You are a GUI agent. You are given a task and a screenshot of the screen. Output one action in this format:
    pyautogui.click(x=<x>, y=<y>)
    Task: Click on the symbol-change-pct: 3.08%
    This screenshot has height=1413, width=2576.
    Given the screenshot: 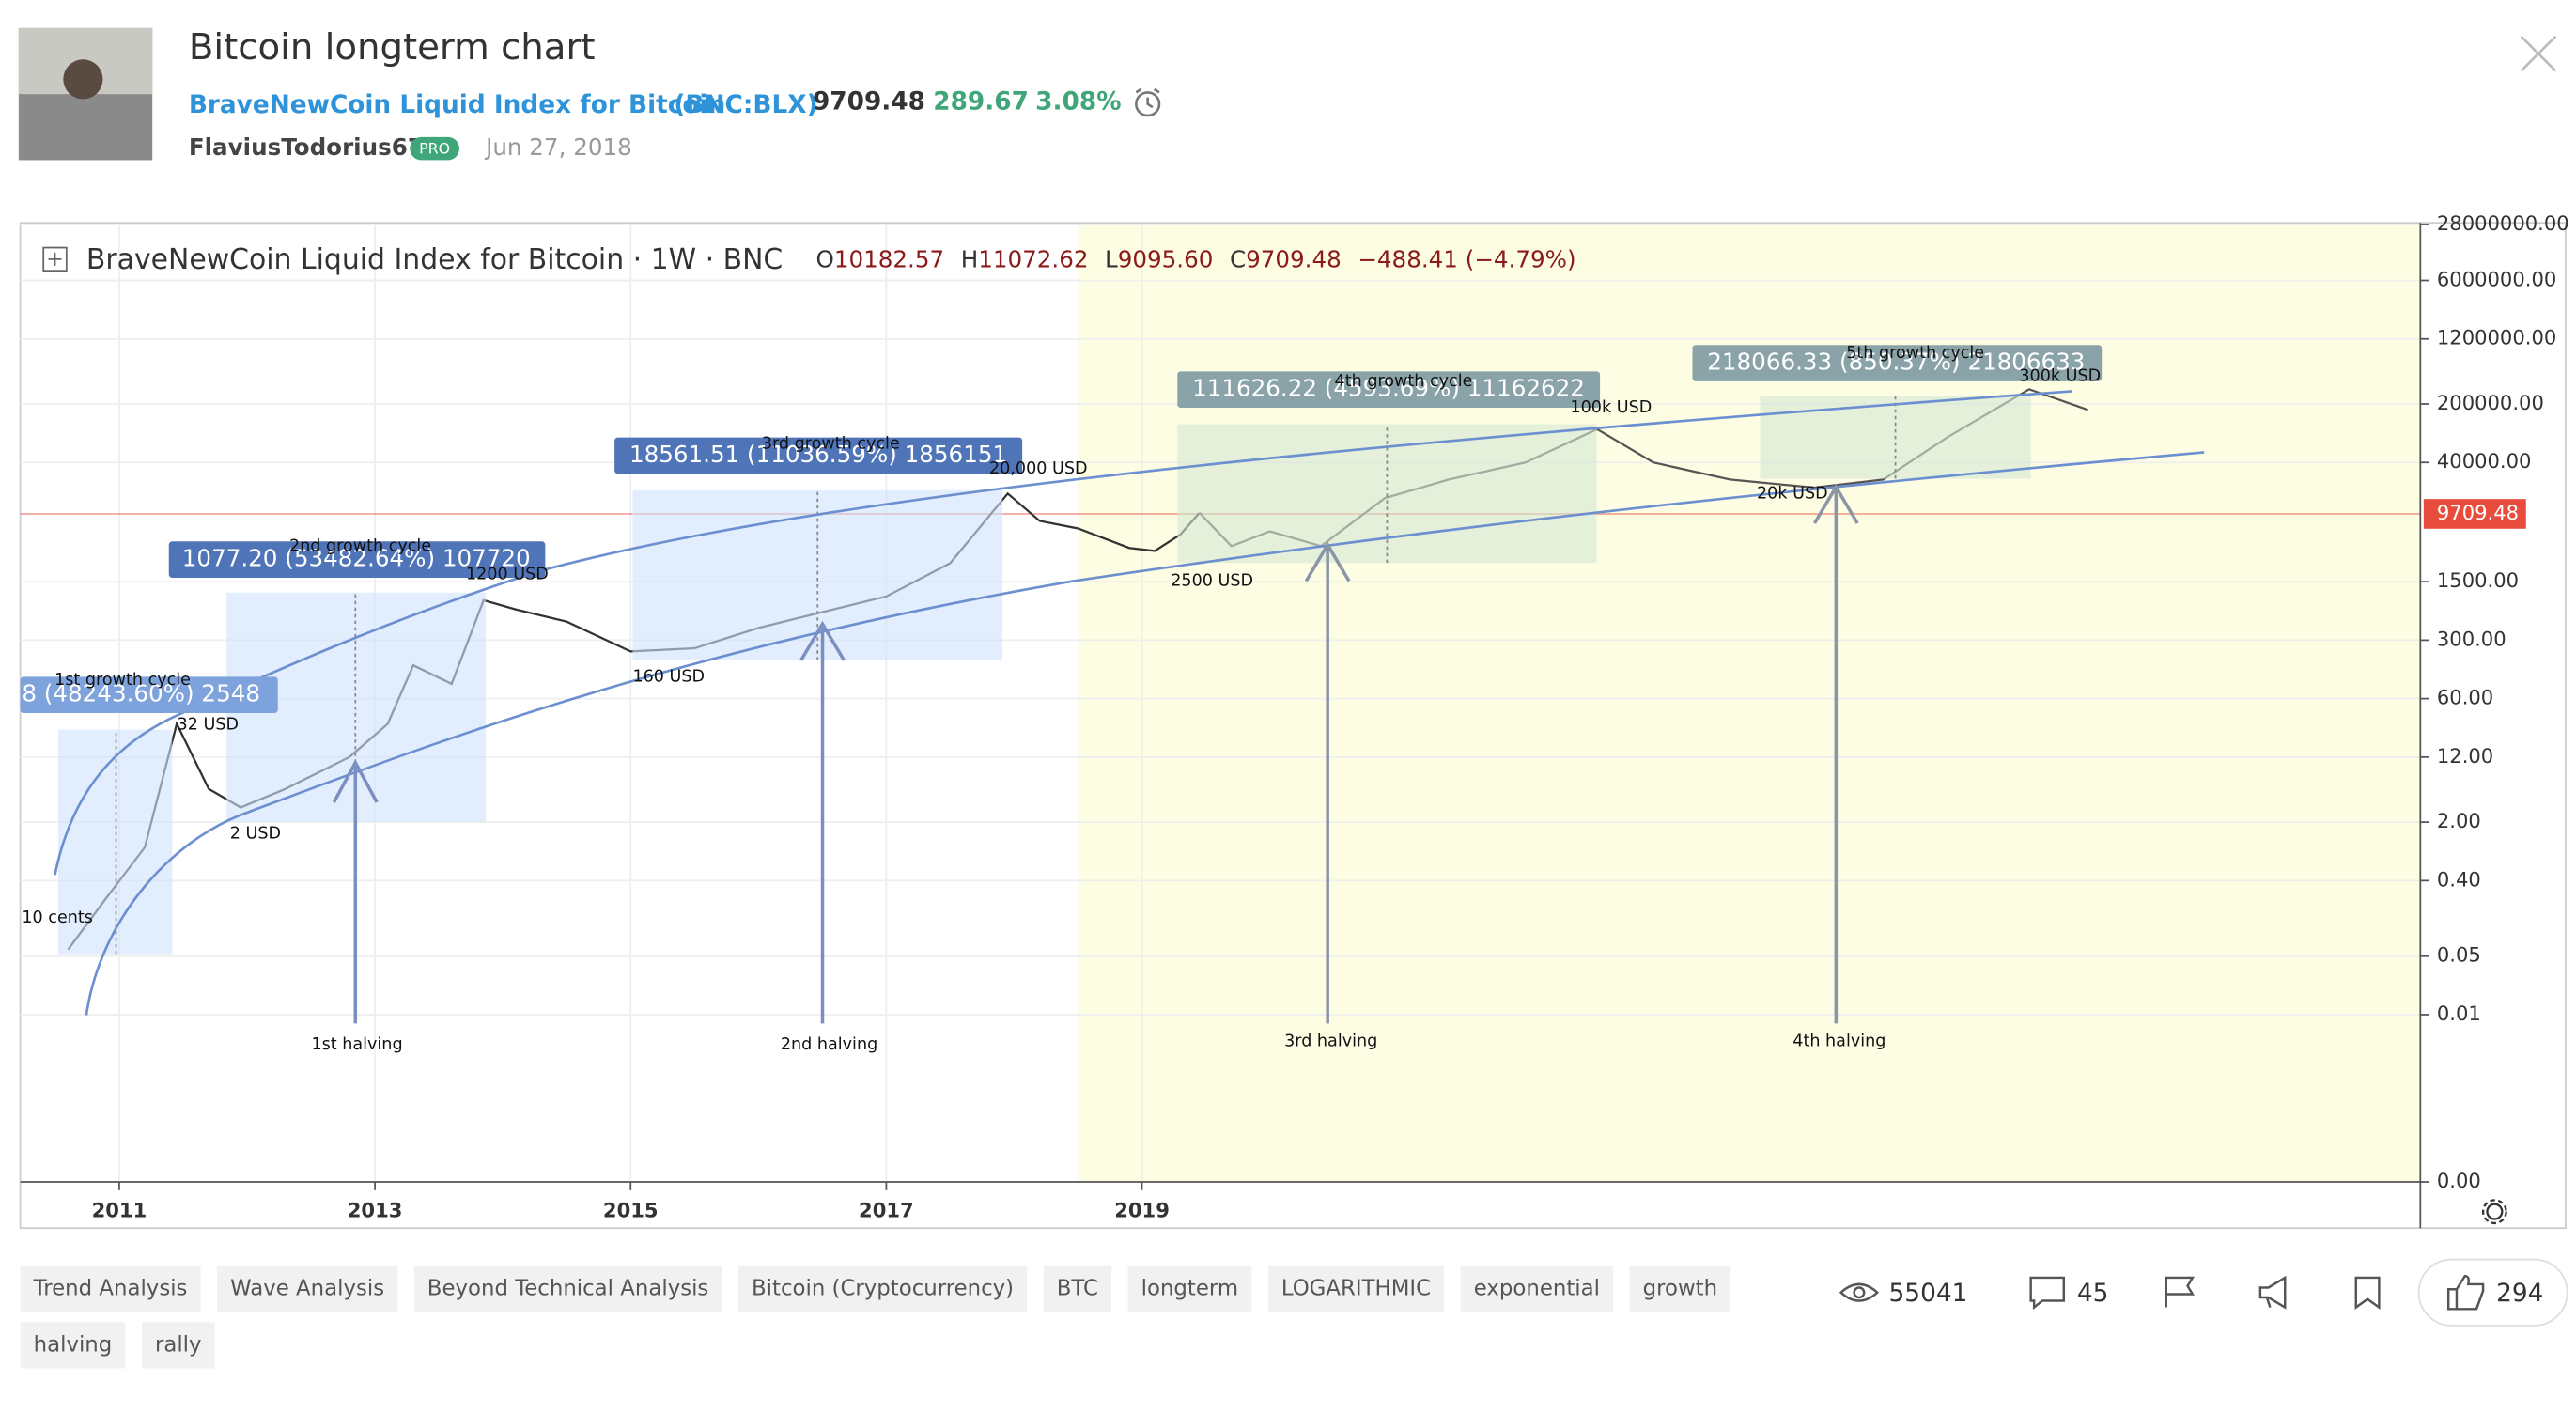 What is the action you would take?
    pyautogui.click(x=1078, y=102)
    